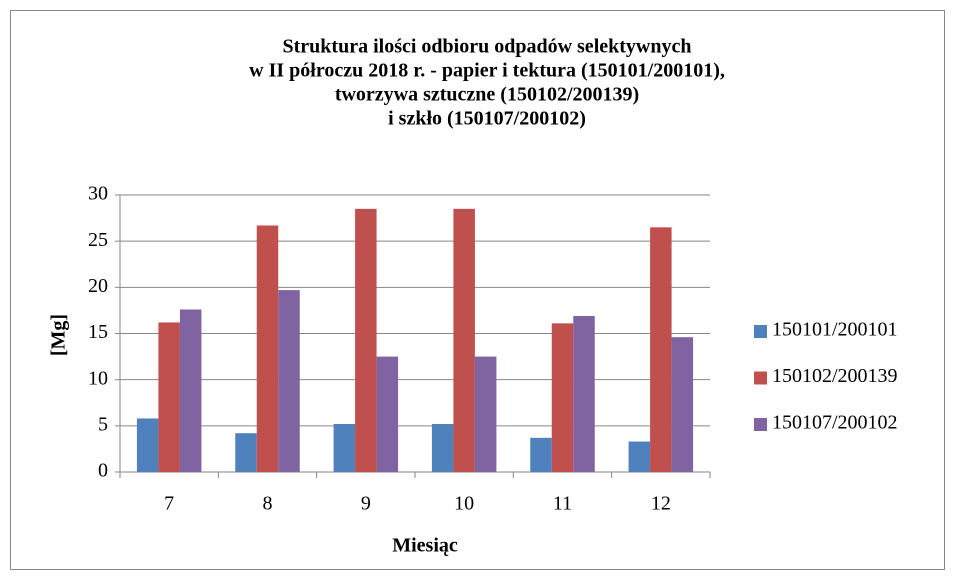 This screenshot has height=579, width=955. Describe the element at coordinates (98, 286) in the screenshot. I see `y-tick-label: 20` at that location.